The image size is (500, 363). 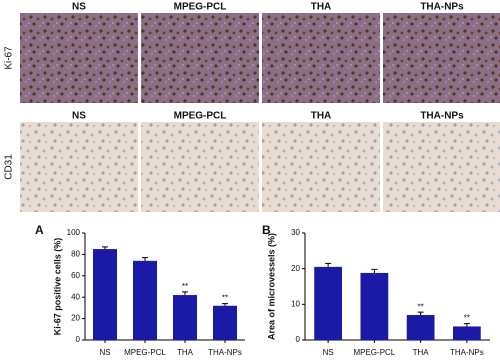 What do you see at coordinates (9, 58) in the screenshot?
I see `row-label: Ki-67` at bounding box center [9, 58].